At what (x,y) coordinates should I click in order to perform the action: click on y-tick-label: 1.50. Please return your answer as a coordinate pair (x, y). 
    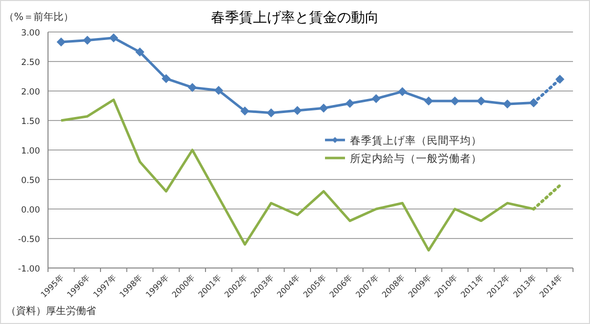
    Looking at the image, I should click on (30, 122).